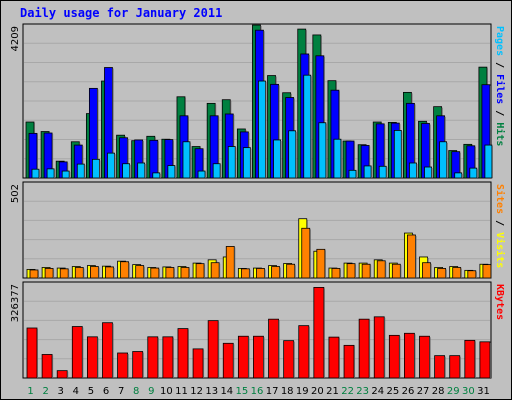 Image resolution: width=512 pixels, height=400 pixels. I want to click on day-label-7: 7, so click(121, 391).